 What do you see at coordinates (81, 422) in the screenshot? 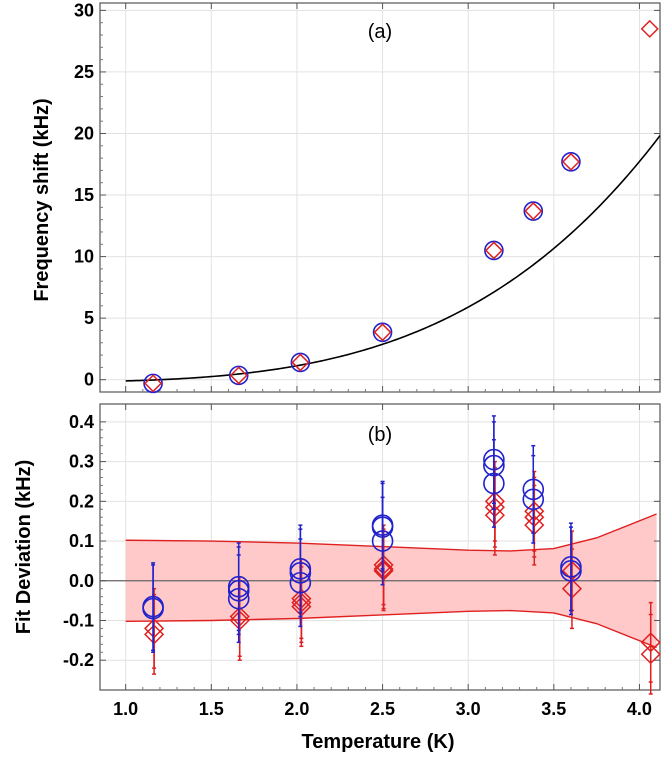
I see `panel-b-y-tick-label: 0.4` at bounding box center [81, 422].